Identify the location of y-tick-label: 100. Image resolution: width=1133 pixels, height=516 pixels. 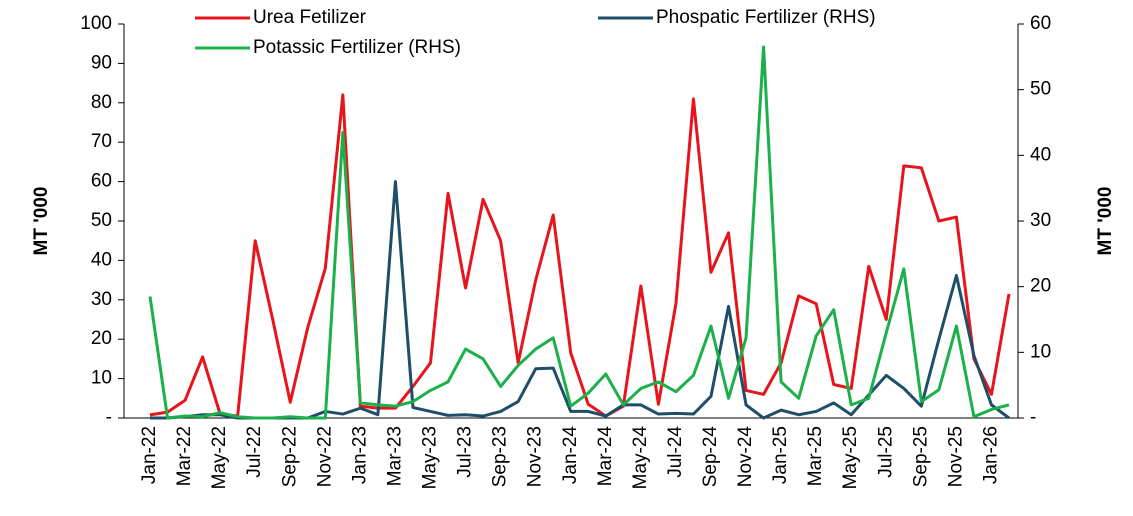
(96, 23).